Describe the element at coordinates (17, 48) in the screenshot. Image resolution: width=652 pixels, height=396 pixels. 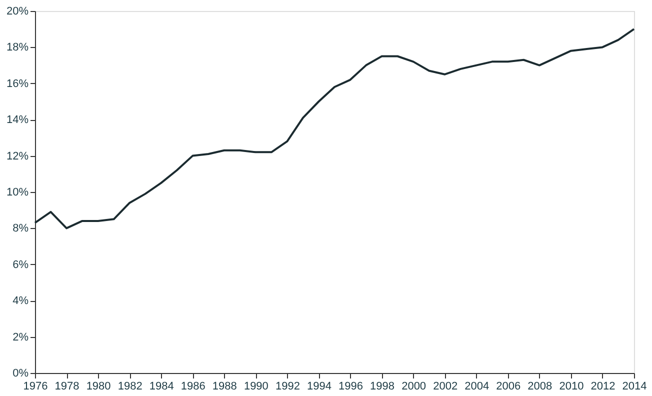
I see `y-tick-label: 18%` at that location.